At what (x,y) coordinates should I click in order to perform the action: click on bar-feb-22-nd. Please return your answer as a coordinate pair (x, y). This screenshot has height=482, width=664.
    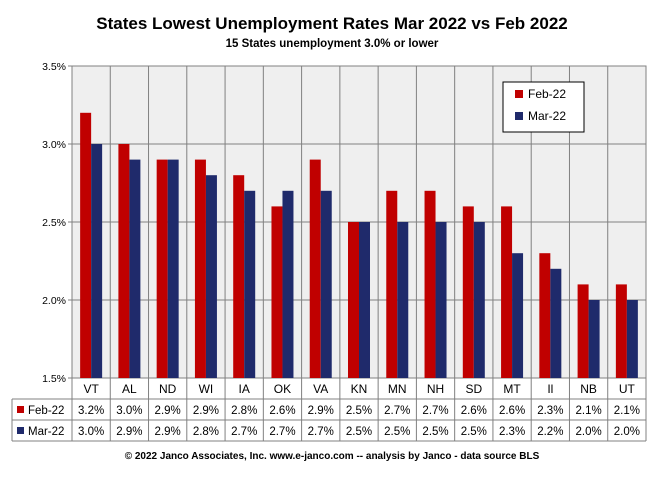
    Looking at the image, I should click on (162, 268).